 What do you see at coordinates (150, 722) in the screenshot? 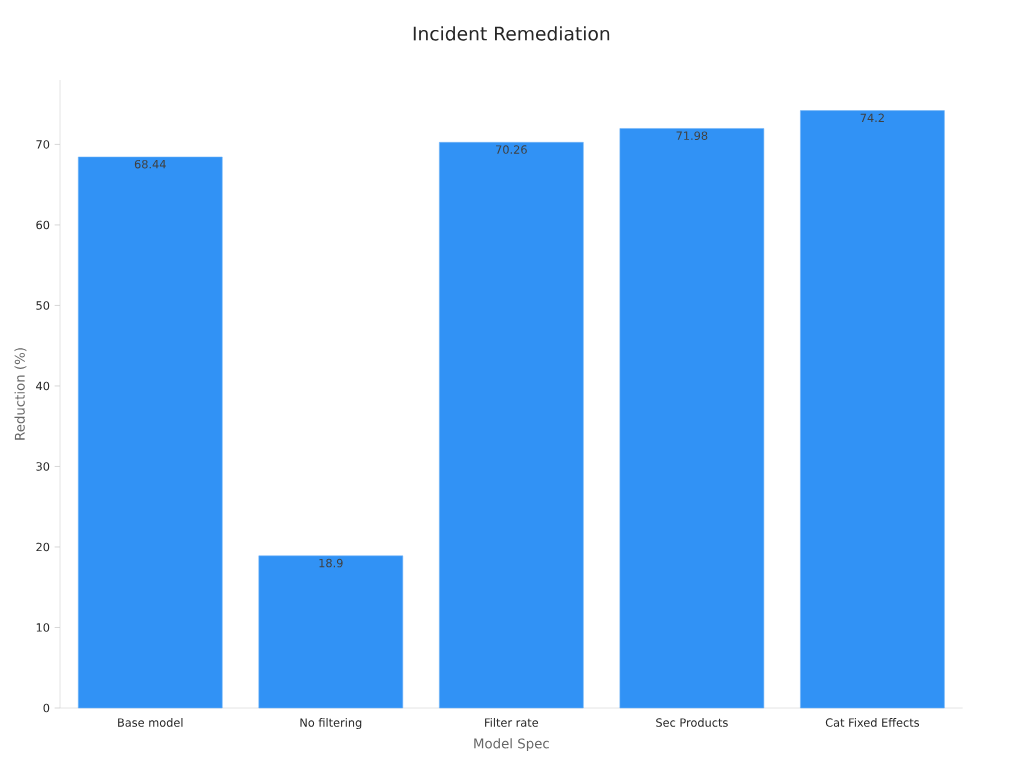
I see `x-tick-label: Base model` at bounding box center [150, 722].